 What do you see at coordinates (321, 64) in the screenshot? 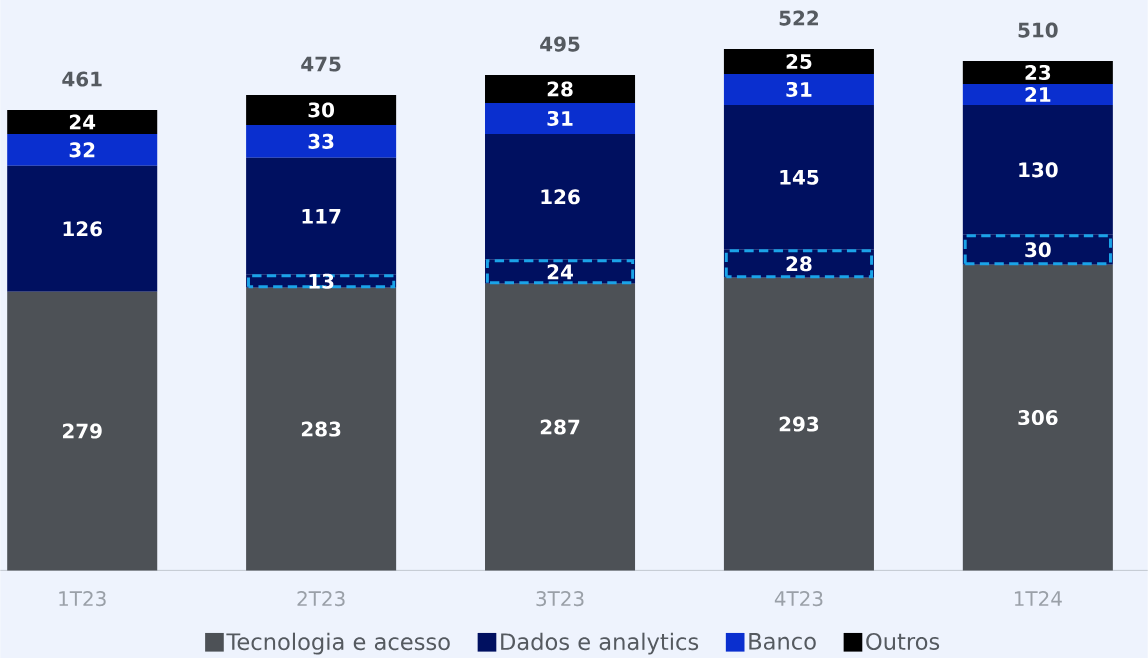
I see `total-label: 475` at bounding box center [321, 64].